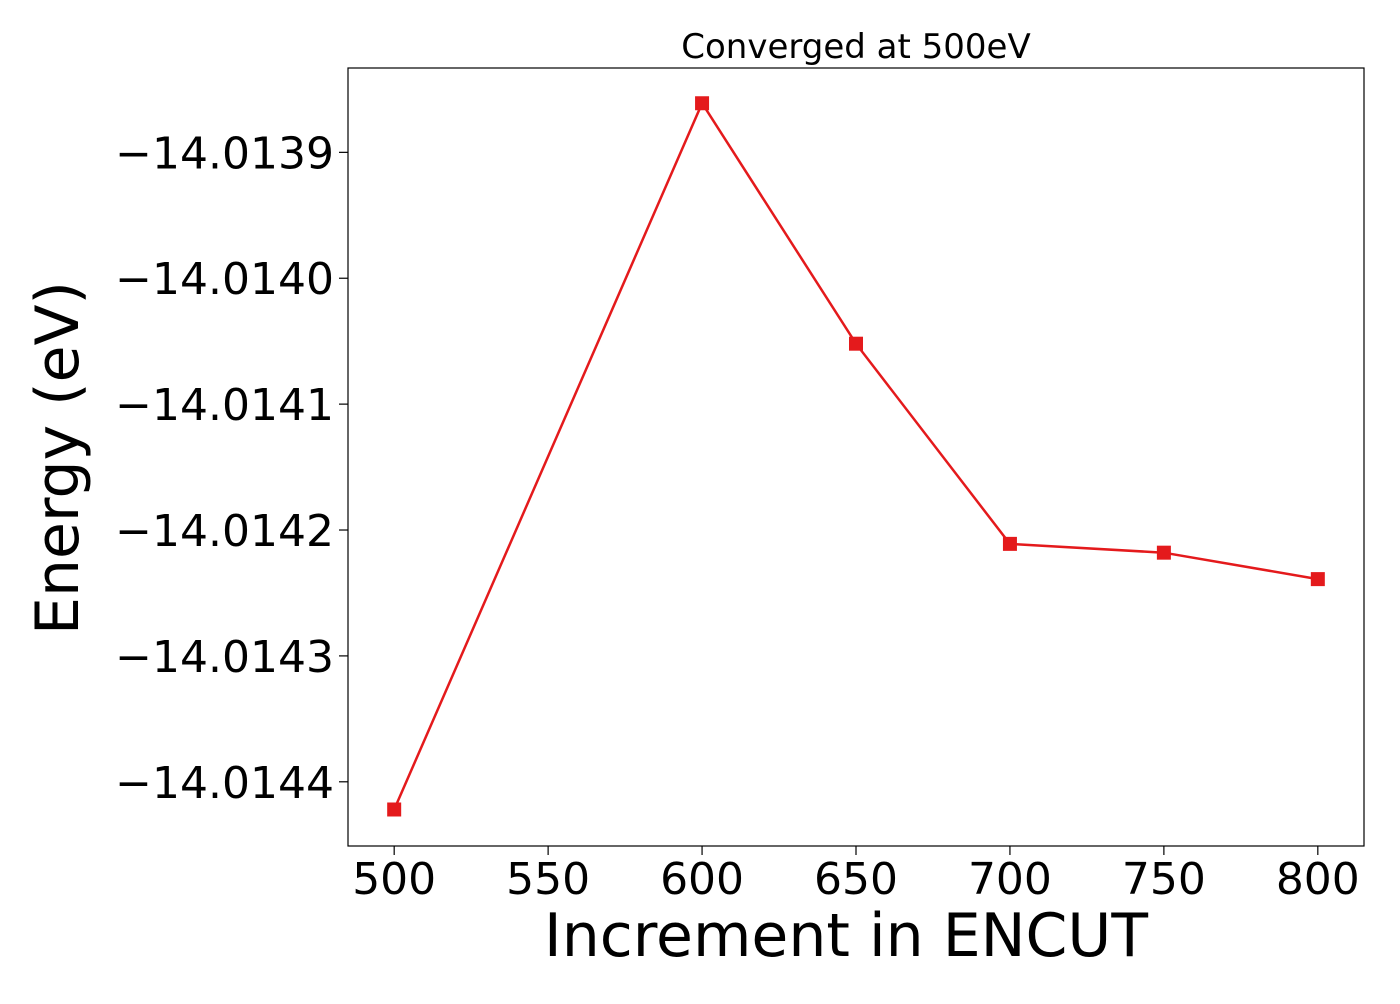  What do you see at coordinates (1318, 879) in the screenshot?
I see `x-tick-label: 800` at bounding box center [1318, 879].